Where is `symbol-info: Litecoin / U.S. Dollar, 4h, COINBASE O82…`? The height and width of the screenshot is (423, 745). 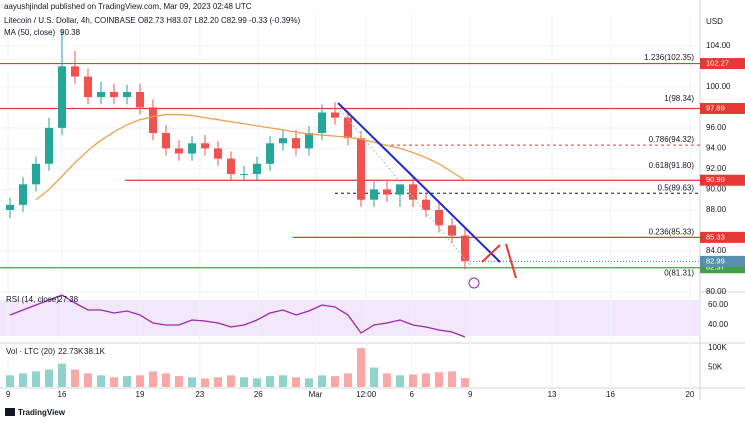
symbol-info: Litecoin / U.S. Dollar, 4h, COINBASE O82… is located at coordinates (152, 20).